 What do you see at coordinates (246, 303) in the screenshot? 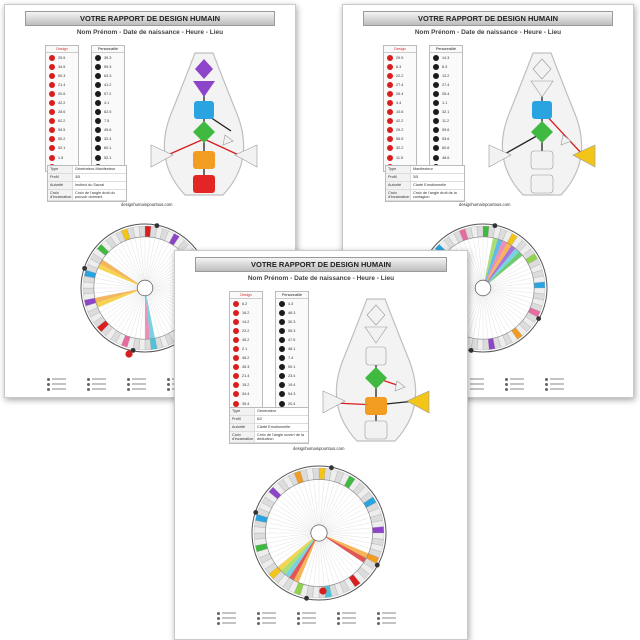
I see `gate-row: 6.2` at bounding box center [246, 303].